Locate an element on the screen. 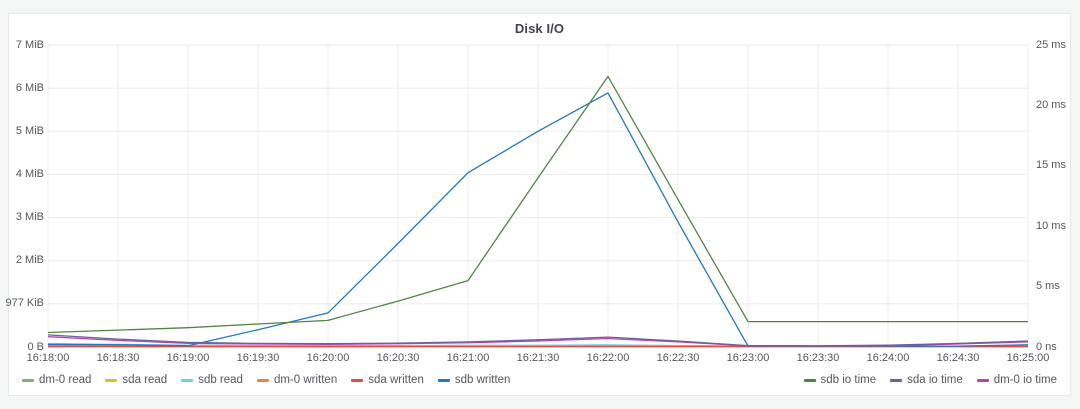 The image size is (1080, 409). x-tick-label: 16:22:00 is located at coordinates (608, 358).